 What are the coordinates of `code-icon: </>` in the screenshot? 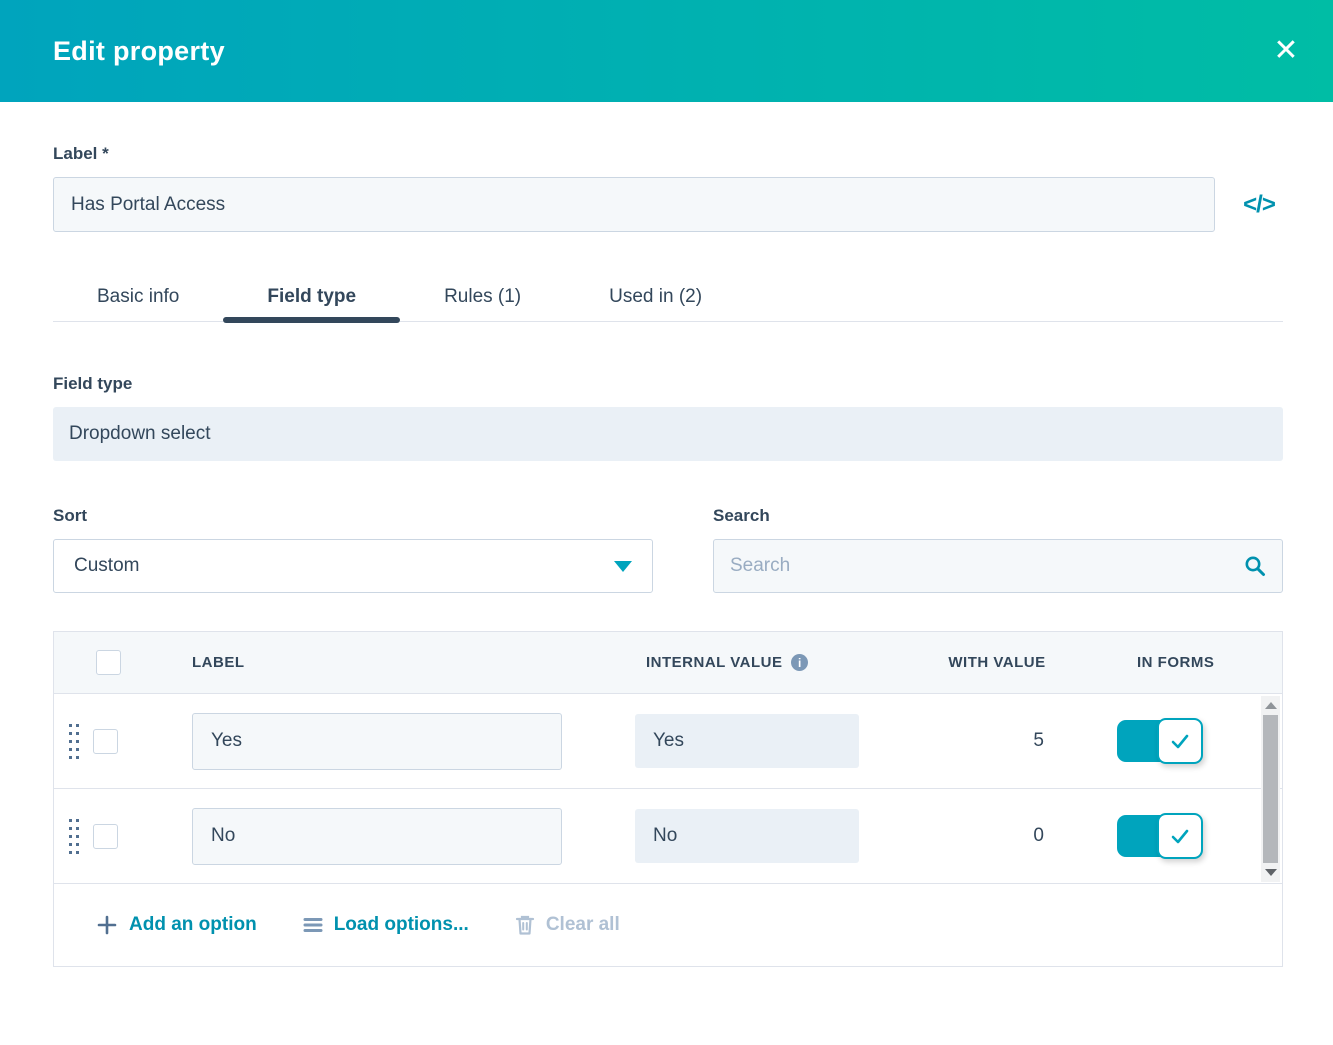 It's located at (1259, 204).